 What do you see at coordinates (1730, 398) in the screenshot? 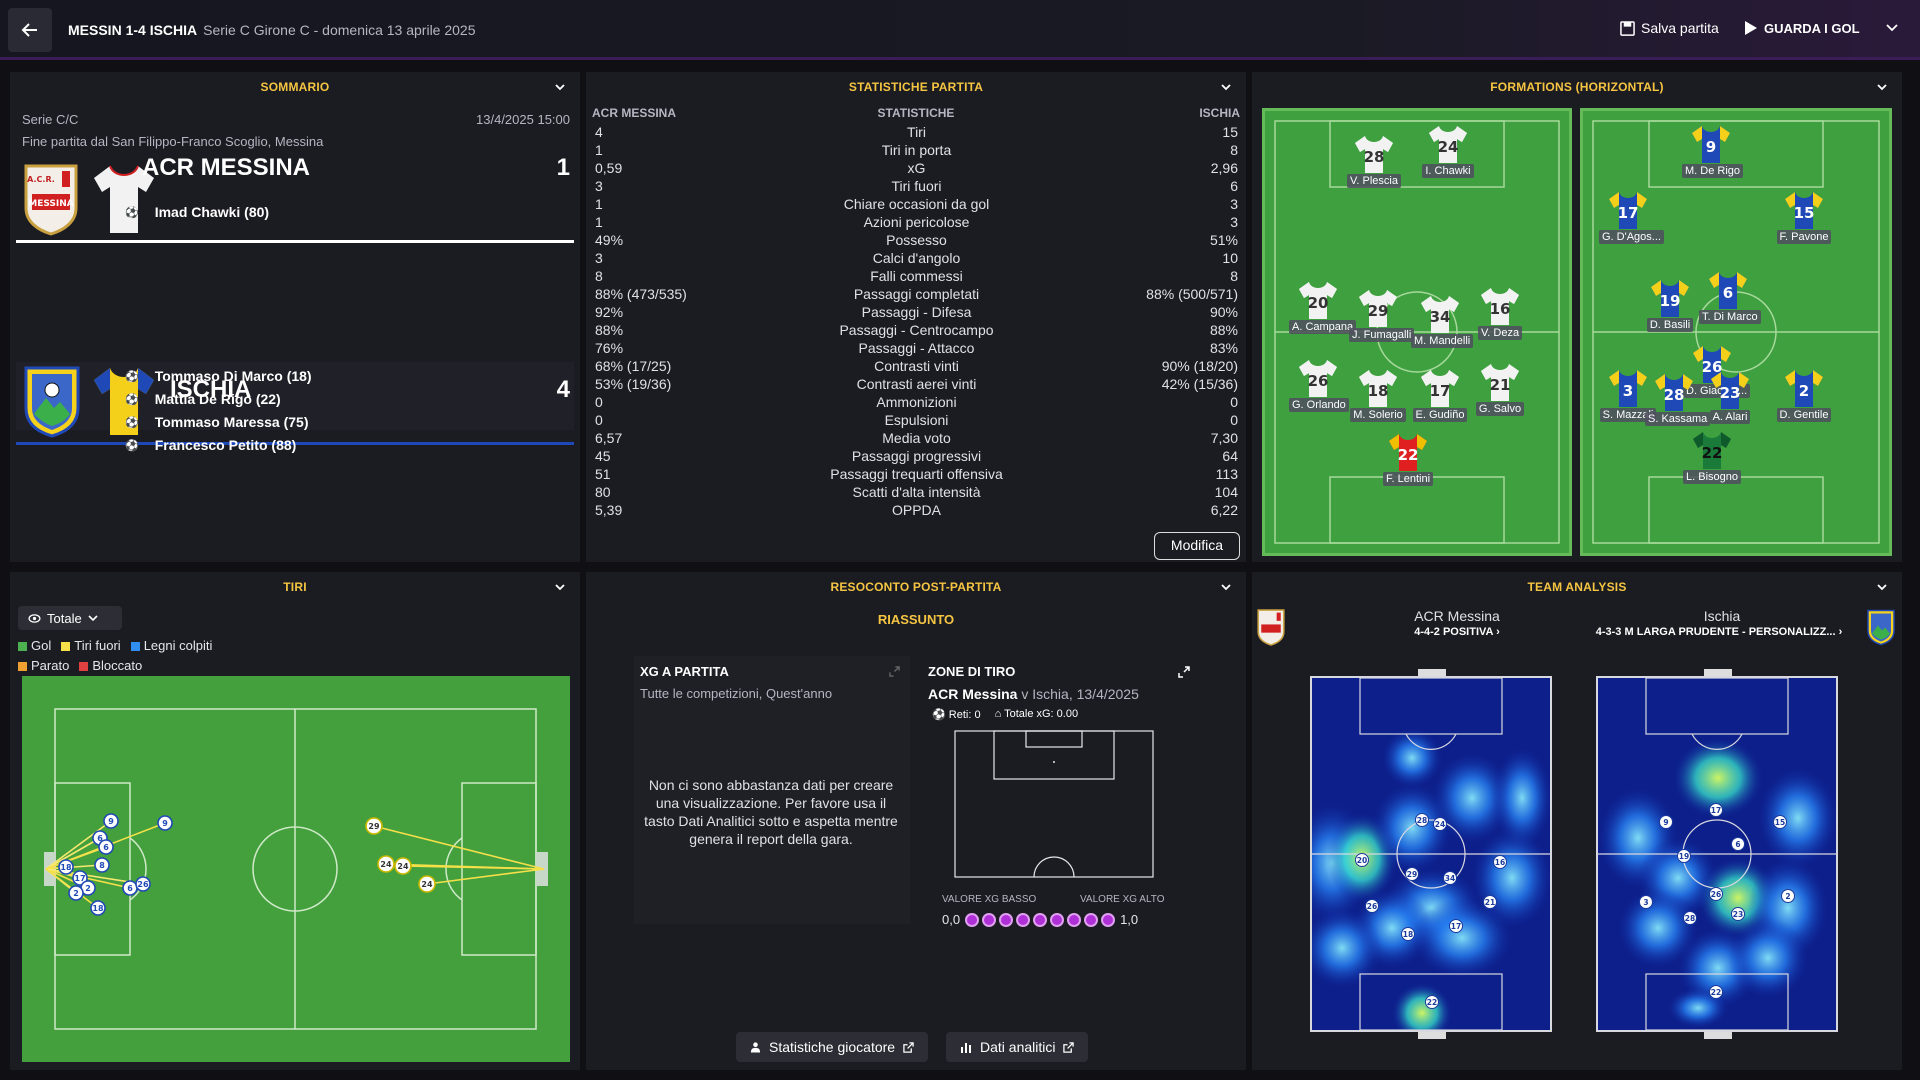
I see `player-token: 23 A. Alari` at bounding box center [1730, 398].